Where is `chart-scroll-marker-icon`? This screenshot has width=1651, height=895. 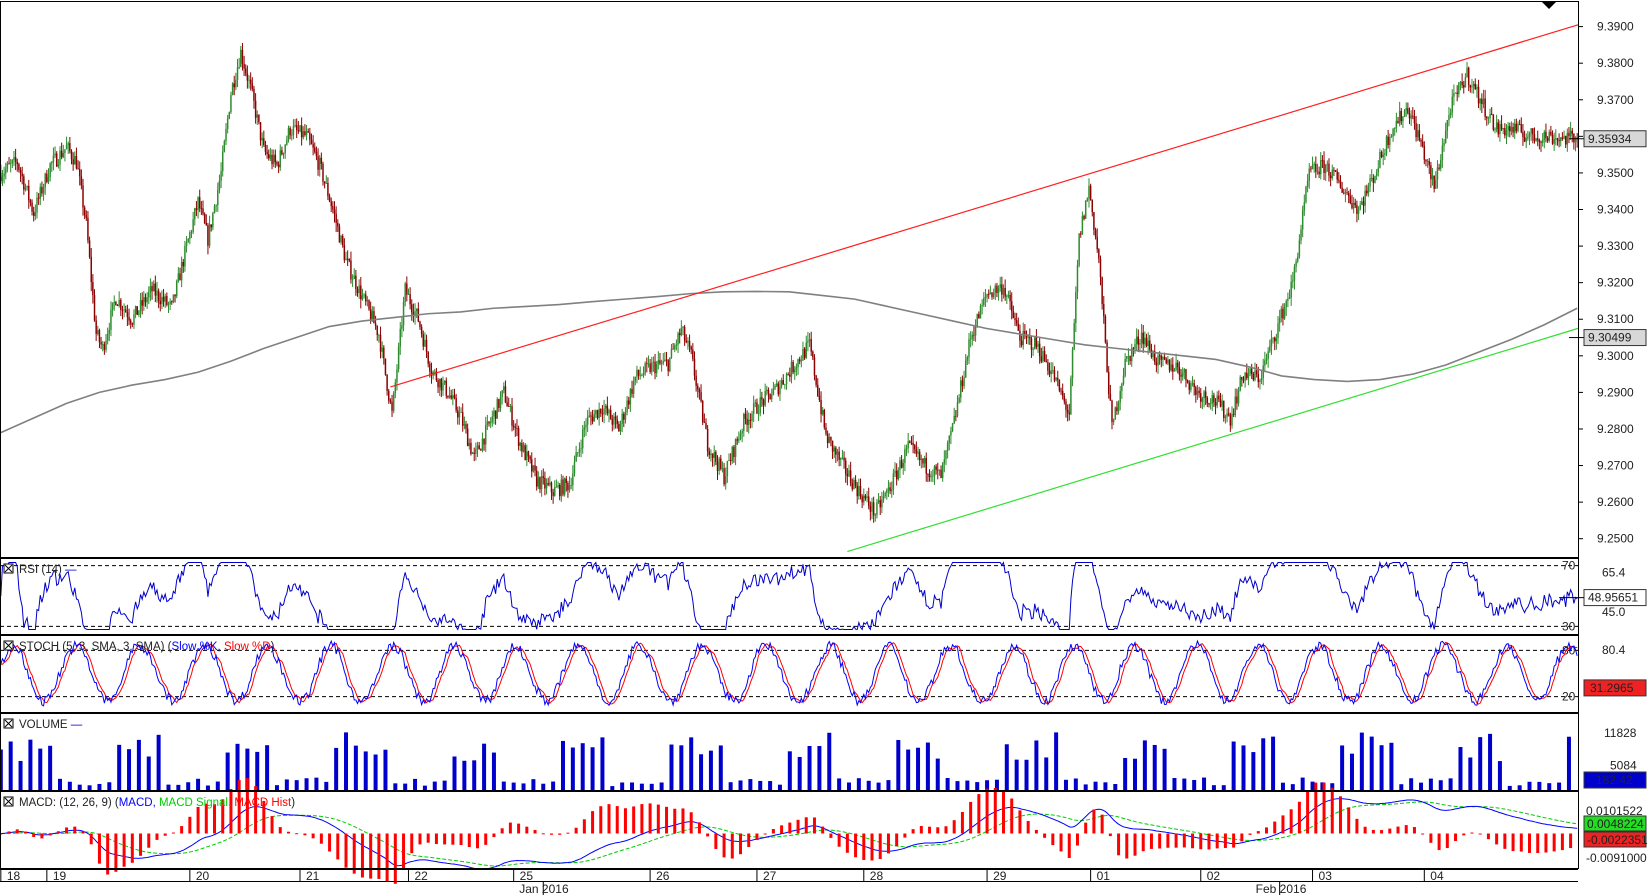 chart-scroll-marker-icon is located at coordinates (1549, 5).